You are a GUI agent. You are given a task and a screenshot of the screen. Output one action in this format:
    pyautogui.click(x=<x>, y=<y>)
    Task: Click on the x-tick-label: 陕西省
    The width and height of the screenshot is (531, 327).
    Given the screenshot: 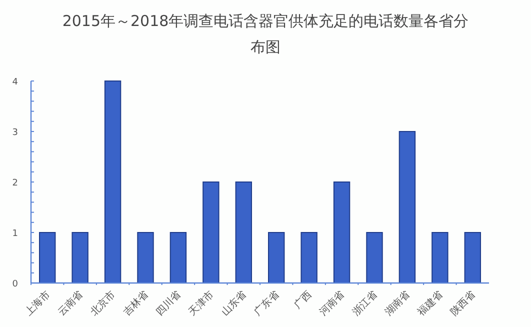 What is the action you would take?
    pyautogui.click(x=463, y=303)
    